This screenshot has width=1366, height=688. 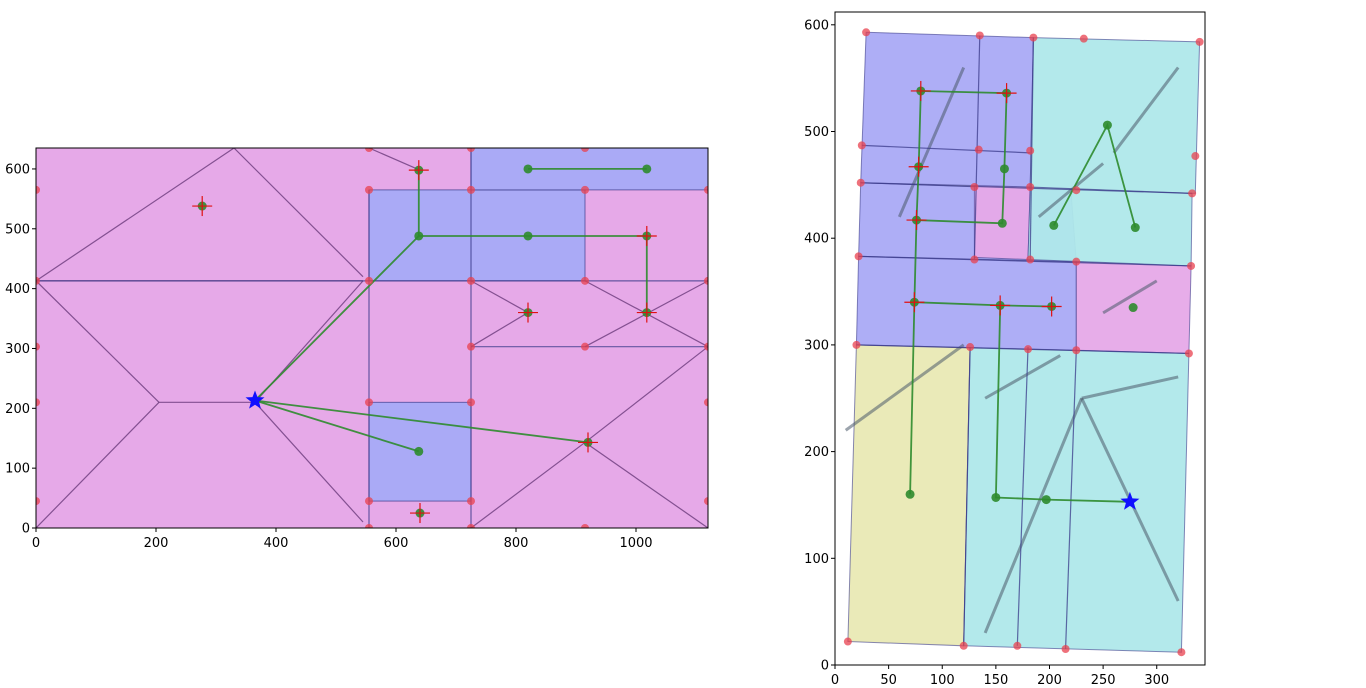 I want to click on start-star-icon, so click(x=1130, y=500).